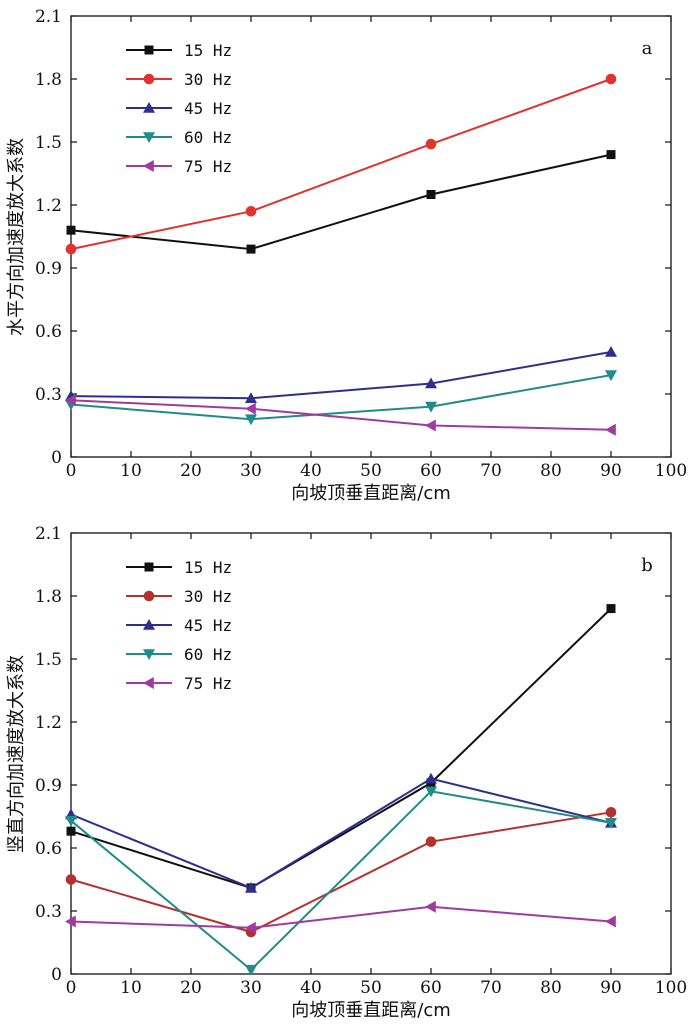 The image size is (700, 1032). Describe the element at coordinates (191, 988) in the screenshot. I see `x-tick-label: 20` at that location.